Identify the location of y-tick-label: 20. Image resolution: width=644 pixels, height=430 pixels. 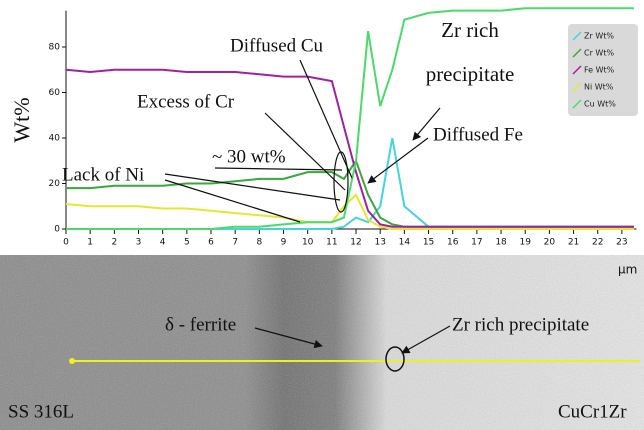
(55, 184).